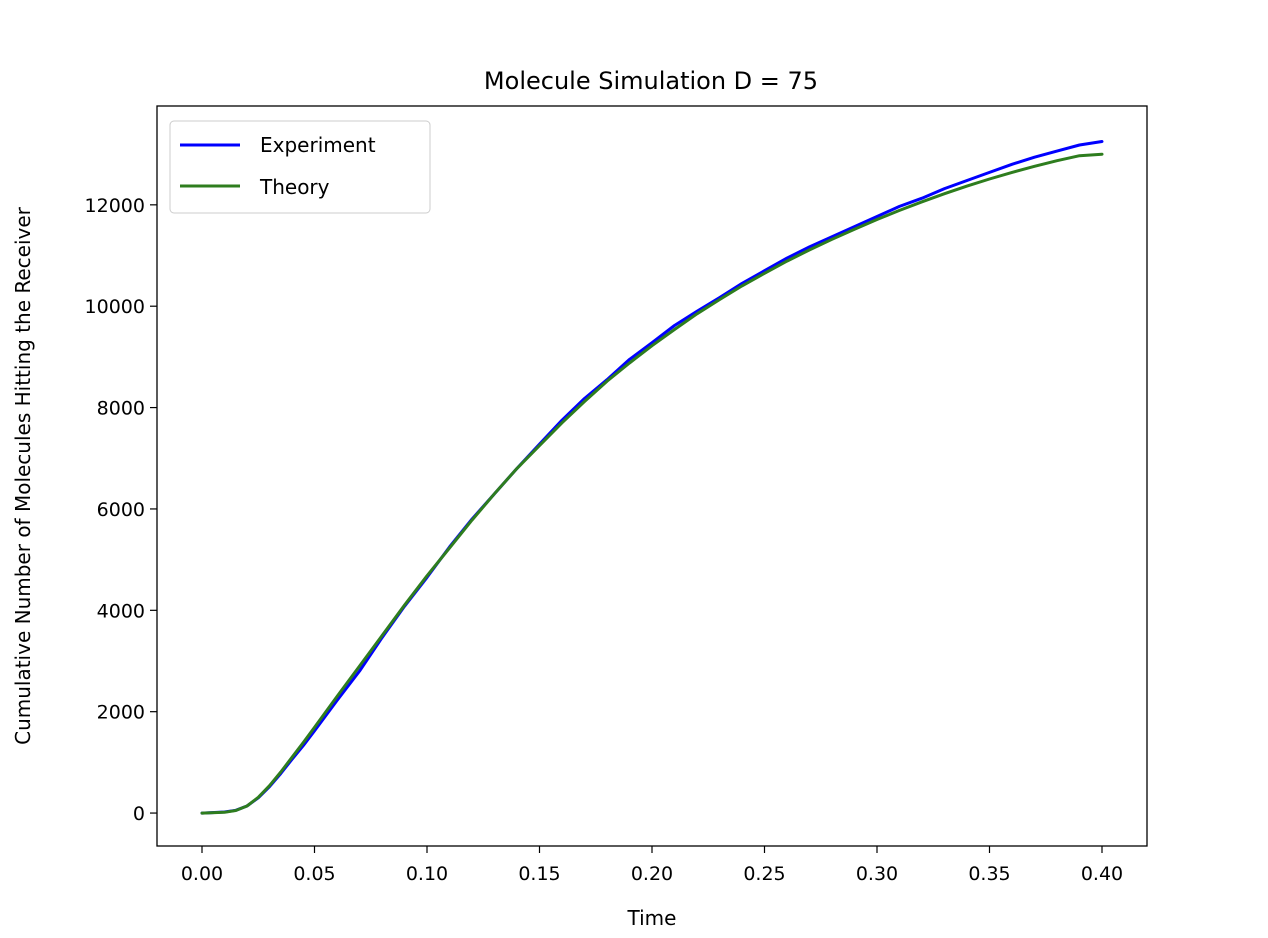  Describe the element at coordinates (651, 81) in the screenshot. I see `chart-title: Molecule Simulation D = 75` at that location.